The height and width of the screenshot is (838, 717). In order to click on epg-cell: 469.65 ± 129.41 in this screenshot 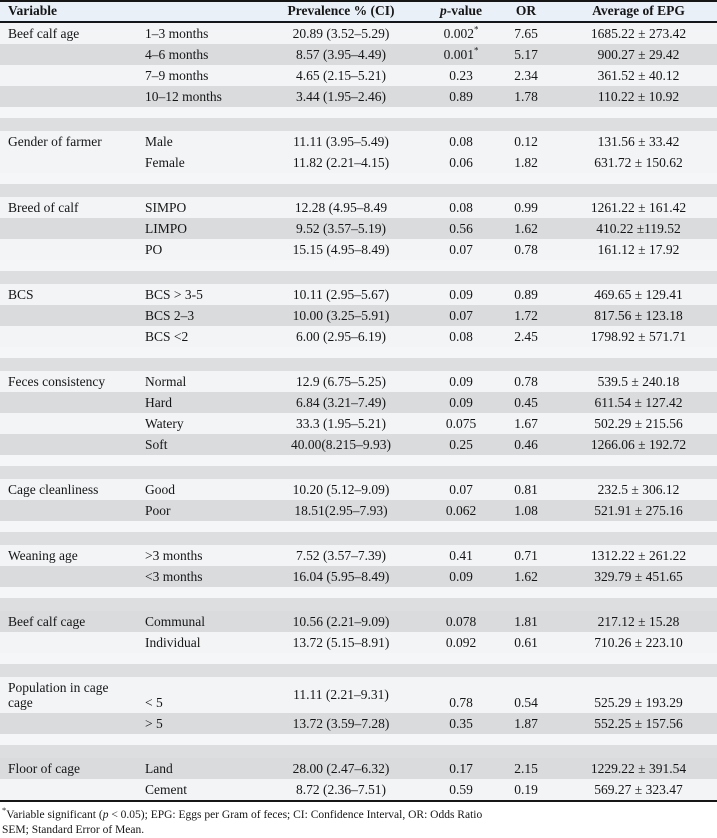, I will do `click(638, 294)`.